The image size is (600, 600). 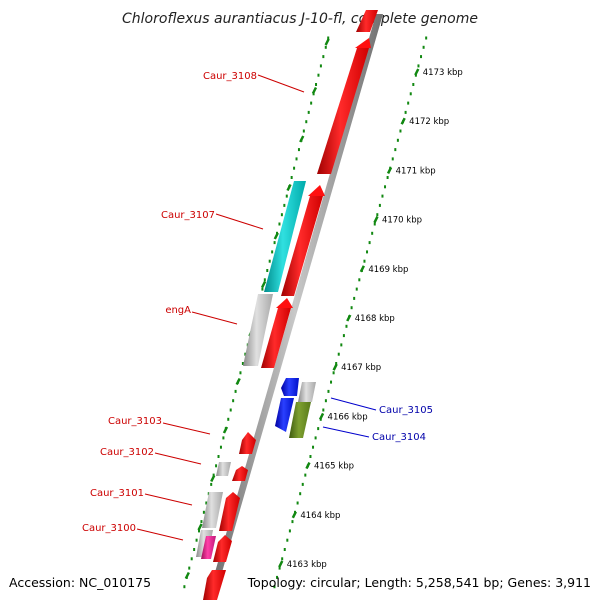 I want to click on scale-label: 4170 kbp, so click(x=402, y=221).